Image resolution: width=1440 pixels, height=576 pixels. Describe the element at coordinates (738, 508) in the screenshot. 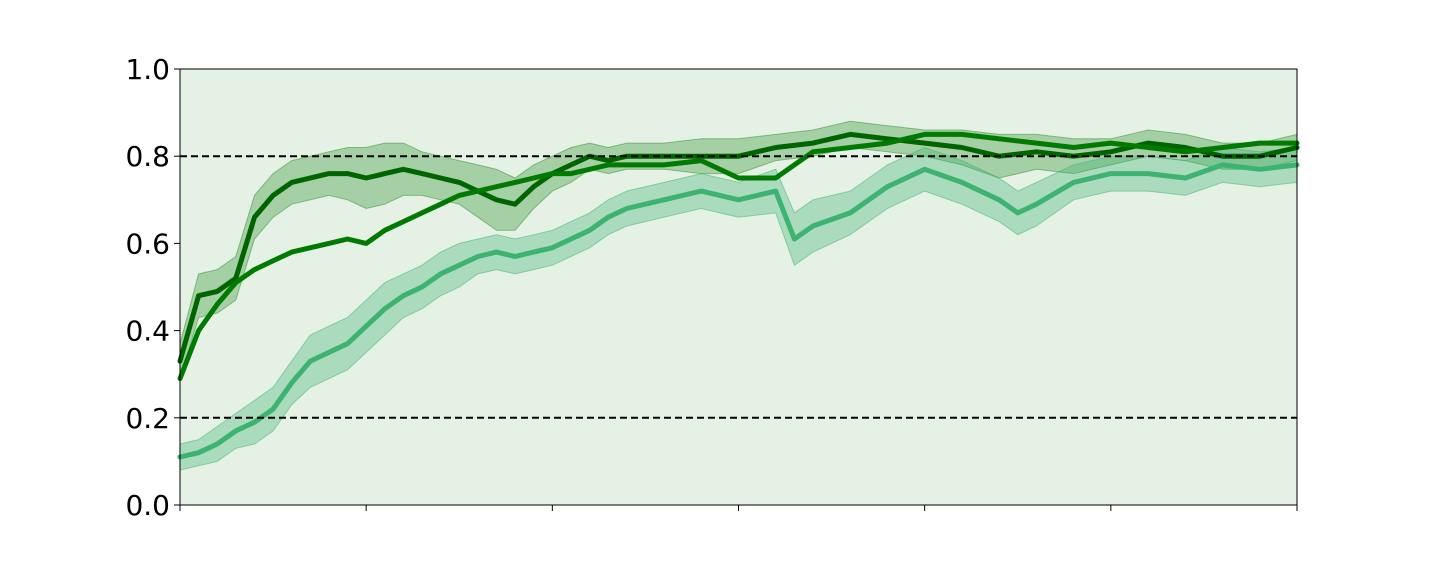

I see `x-axis` at that location.